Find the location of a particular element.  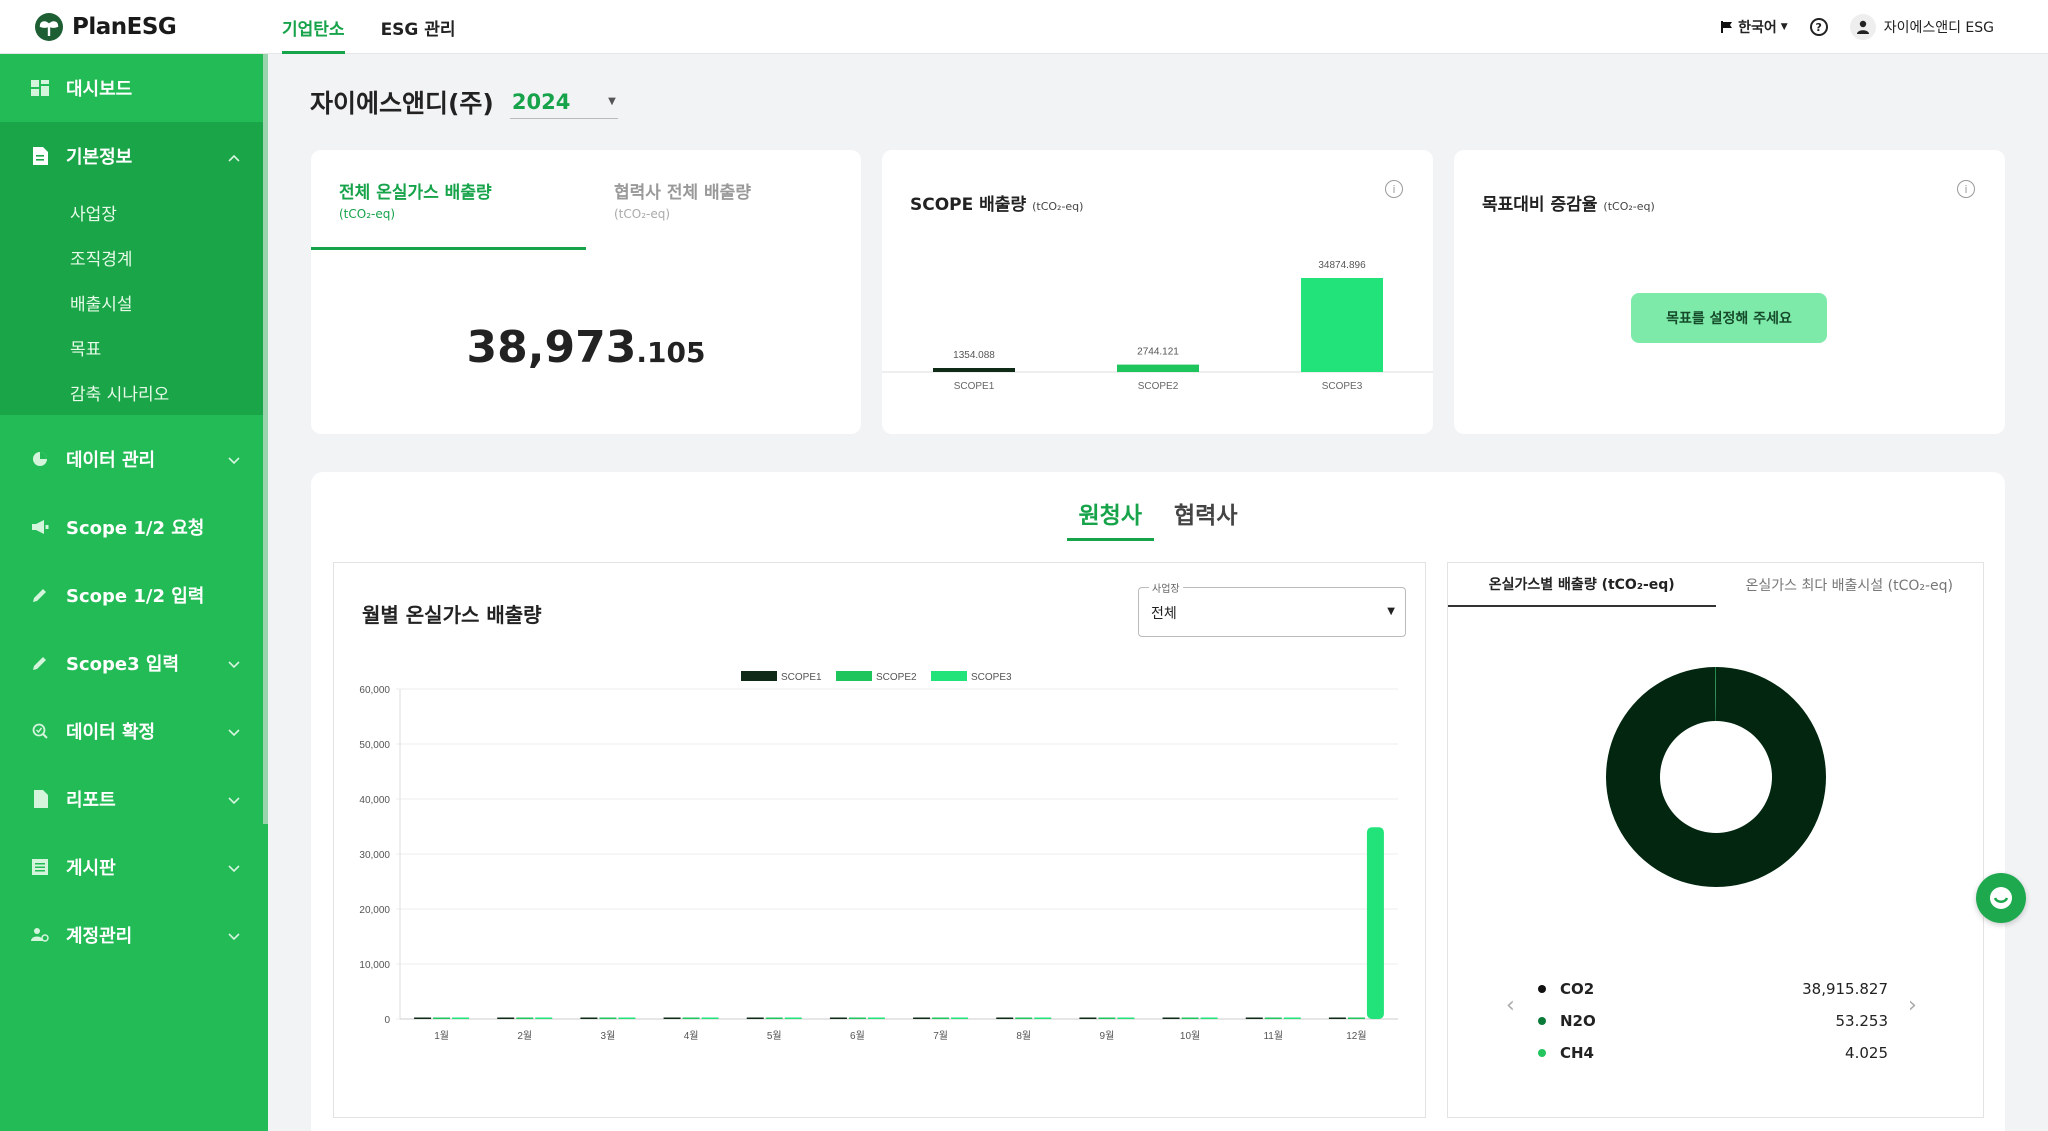

sidebar-group-basic-info: 기본정보 사업장 조직경계 배출시설 목표 감축 시나리오 is located at coordinates (134, 268).